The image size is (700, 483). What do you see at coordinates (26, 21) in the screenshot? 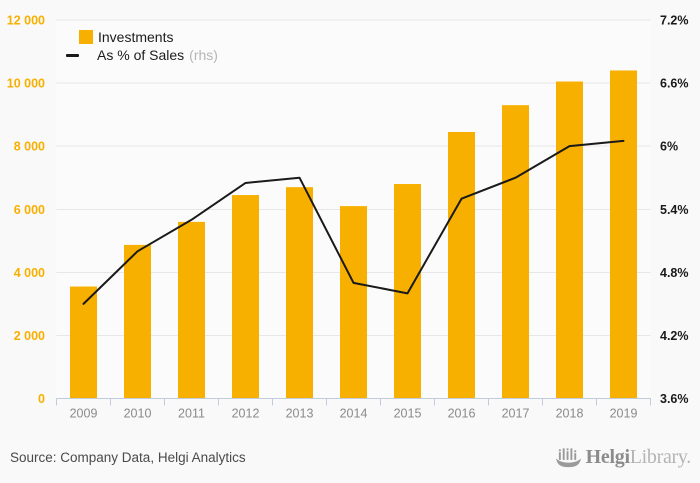
I see `left-axis-label: 12 000` at bounding box center [26, 21].